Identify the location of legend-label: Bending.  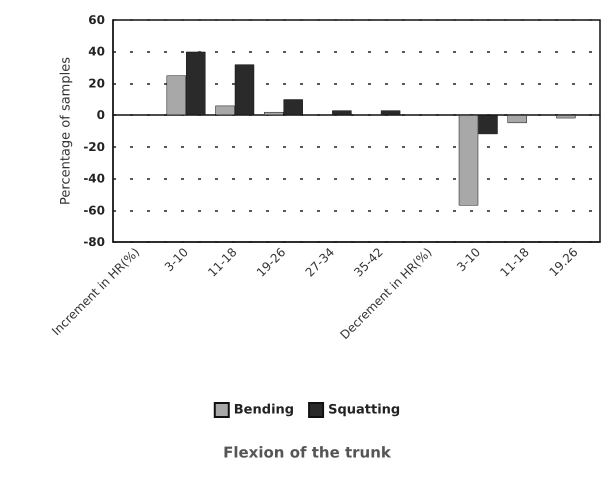
(264, 410).